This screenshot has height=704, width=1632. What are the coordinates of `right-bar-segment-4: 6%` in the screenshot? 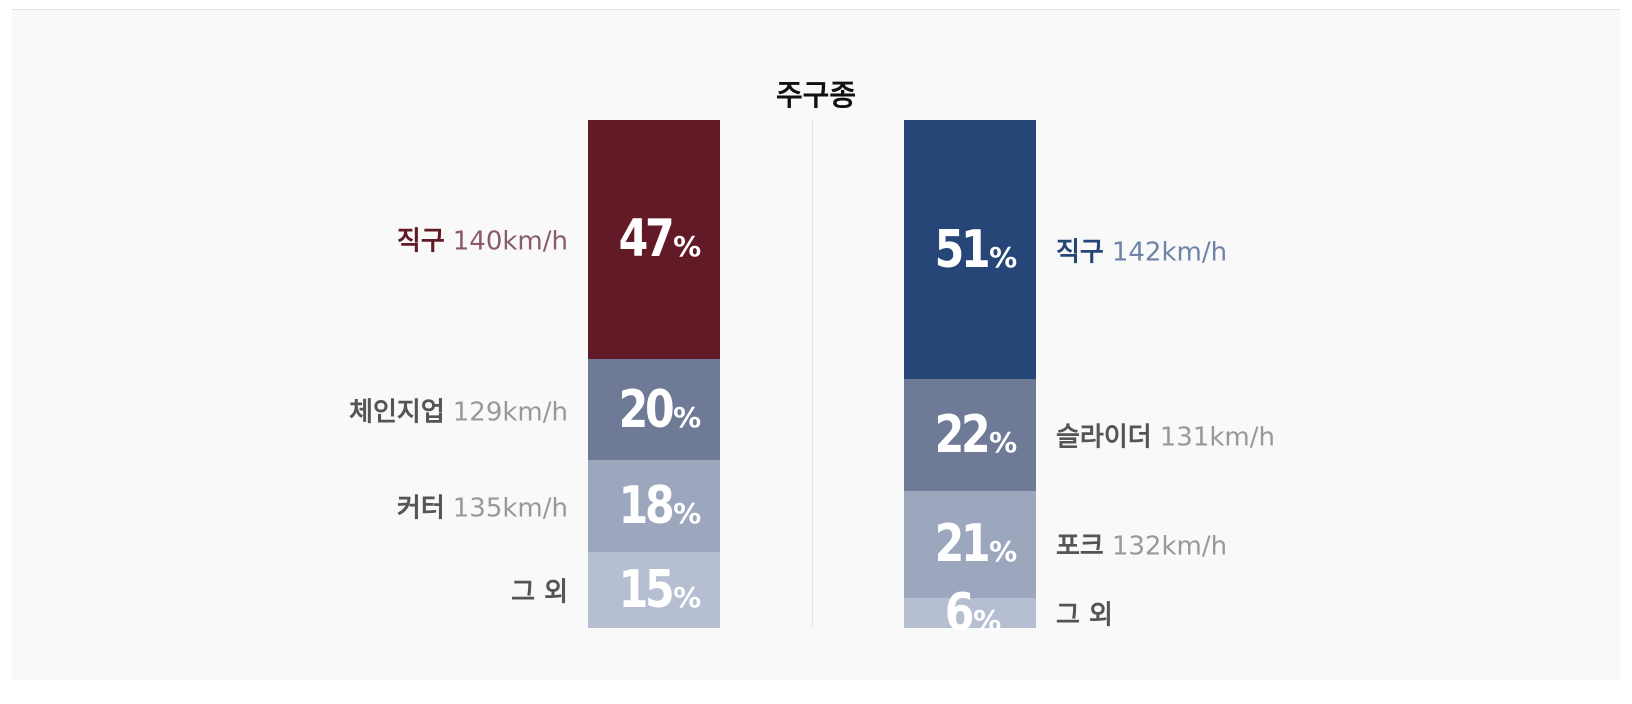 It's located at (970, 613).